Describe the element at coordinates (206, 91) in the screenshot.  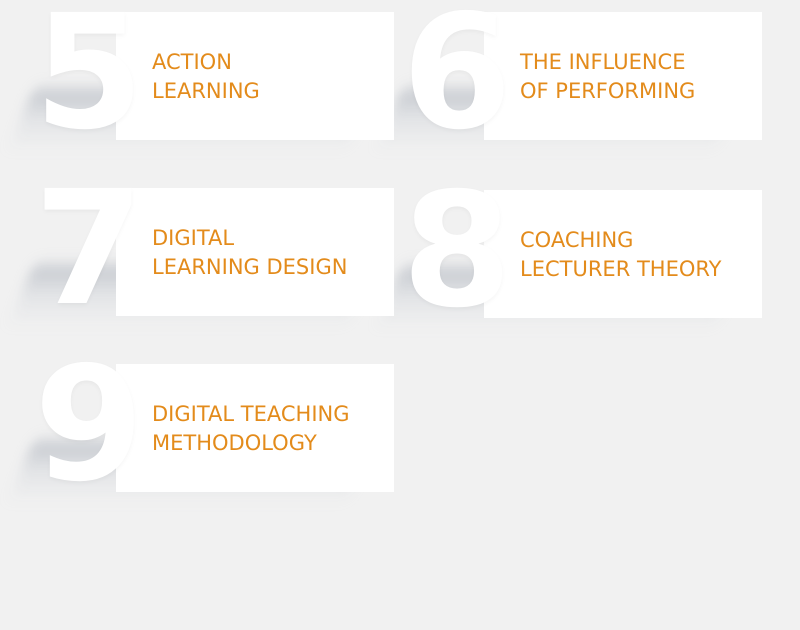
I see `topic-title-line-2: LEARNING` at that location.